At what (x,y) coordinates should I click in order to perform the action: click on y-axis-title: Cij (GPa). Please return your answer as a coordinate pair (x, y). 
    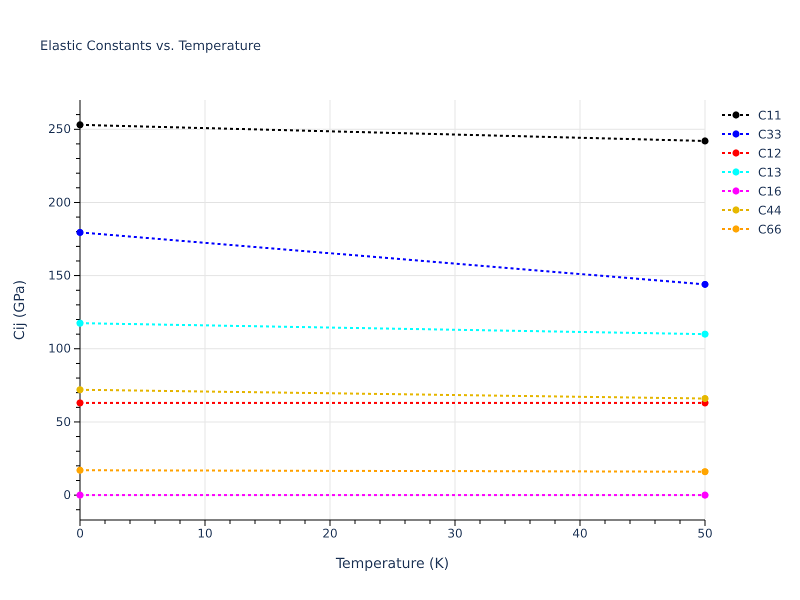
    Looking at the image, I should click on (20, 310).